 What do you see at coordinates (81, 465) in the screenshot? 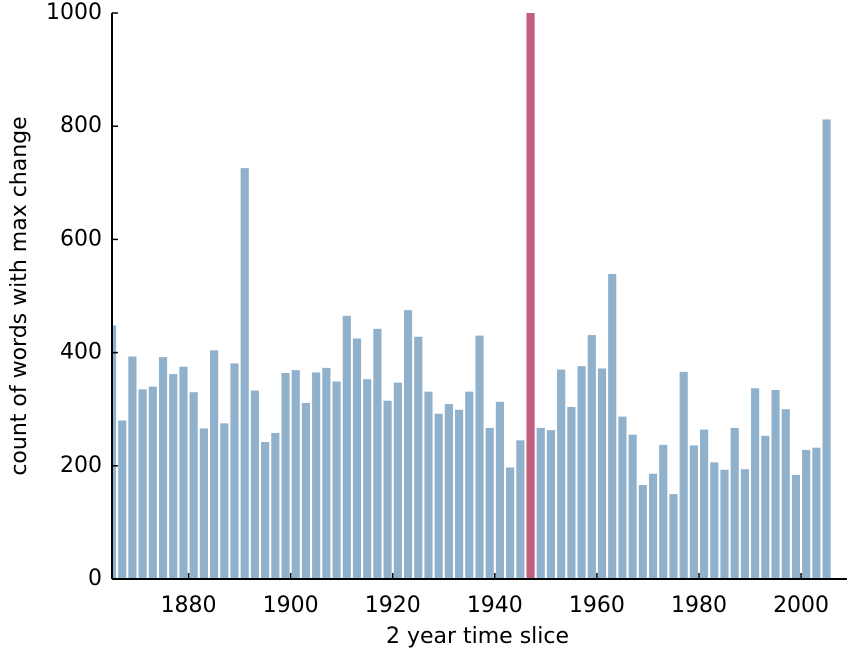
I see `y-tick-label: 200` at bounding box center [81, 465].